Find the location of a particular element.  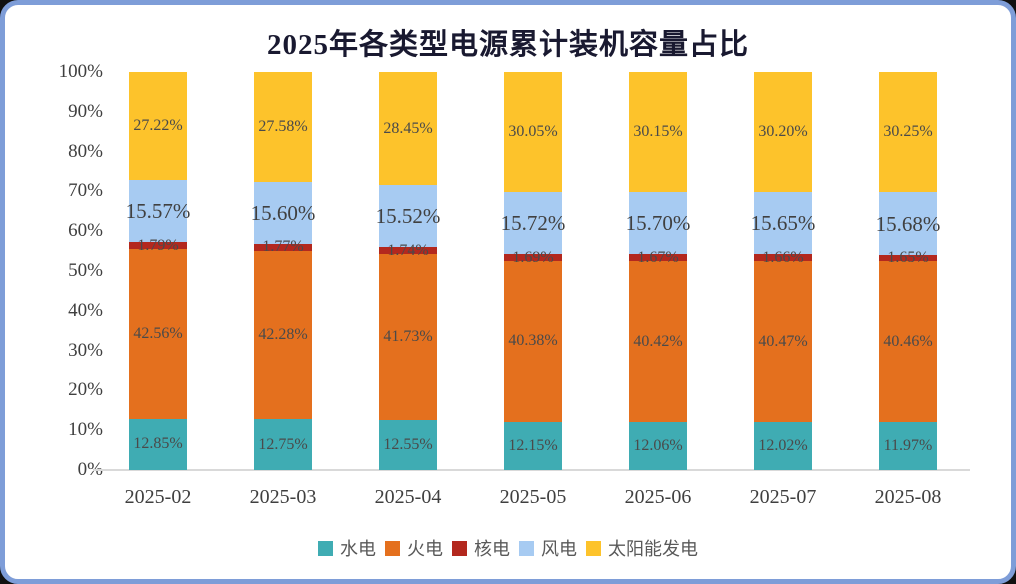

bar-value-label: 40.47% is located at coordinates (783, 341).